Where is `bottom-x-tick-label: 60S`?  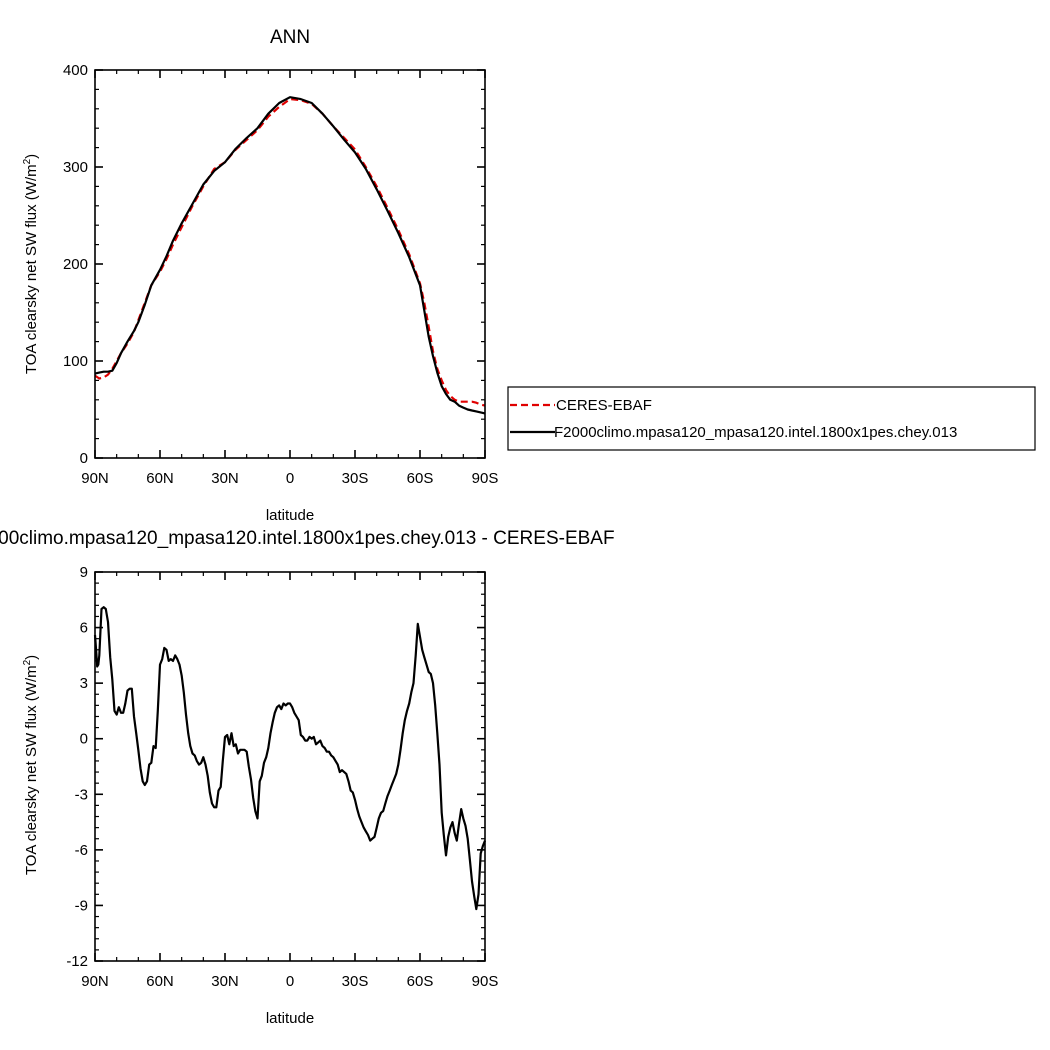
bottom-x-tick-label: 60S is located at coordinates (420, 981).